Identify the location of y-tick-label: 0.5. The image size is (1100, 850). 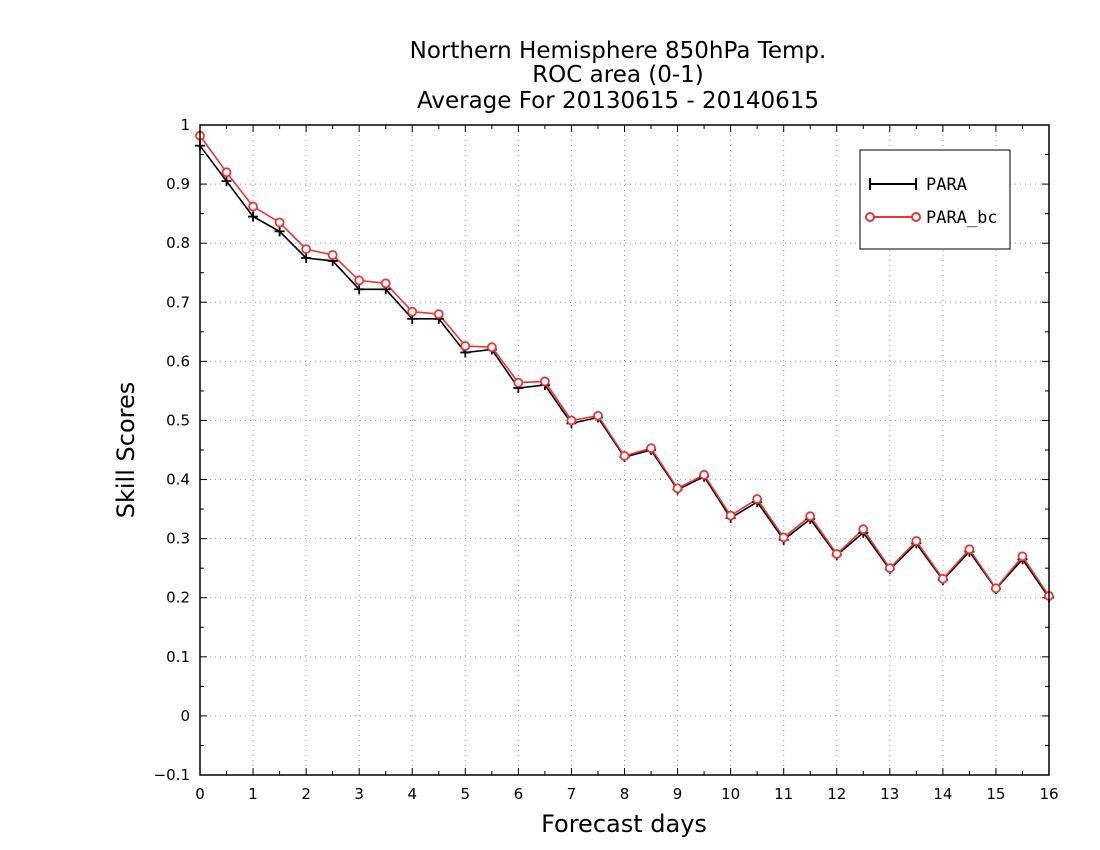
(178, 420).